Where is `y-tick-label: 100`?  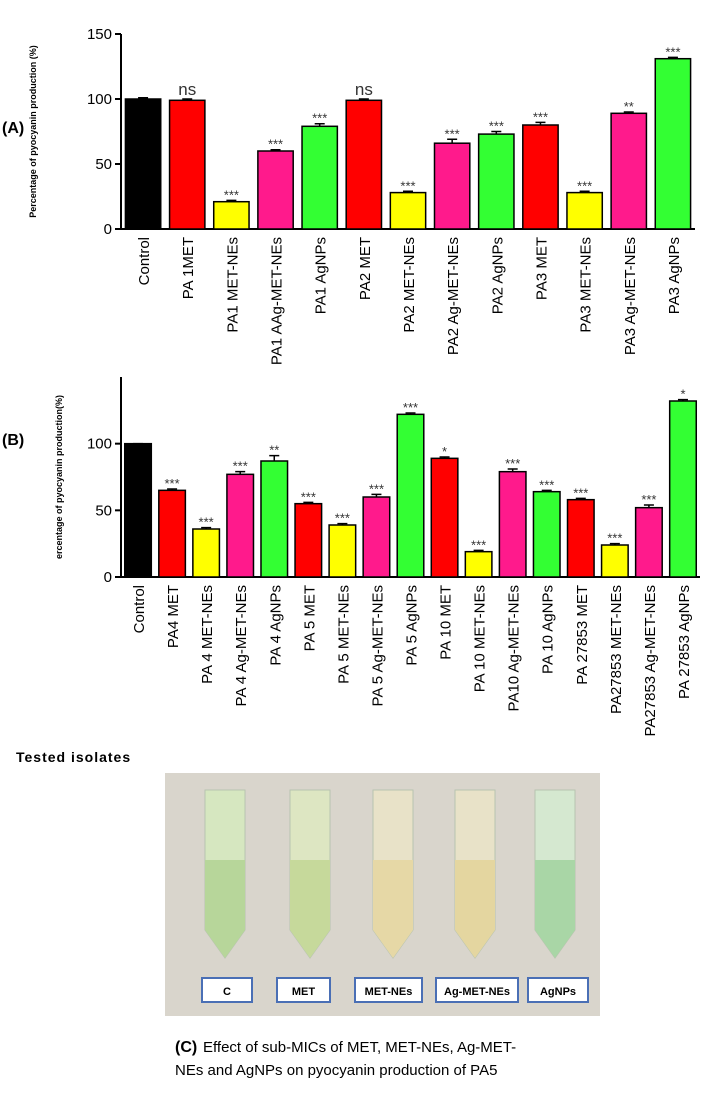
y-tick-label: 100 is located at coordinates (99, 99).